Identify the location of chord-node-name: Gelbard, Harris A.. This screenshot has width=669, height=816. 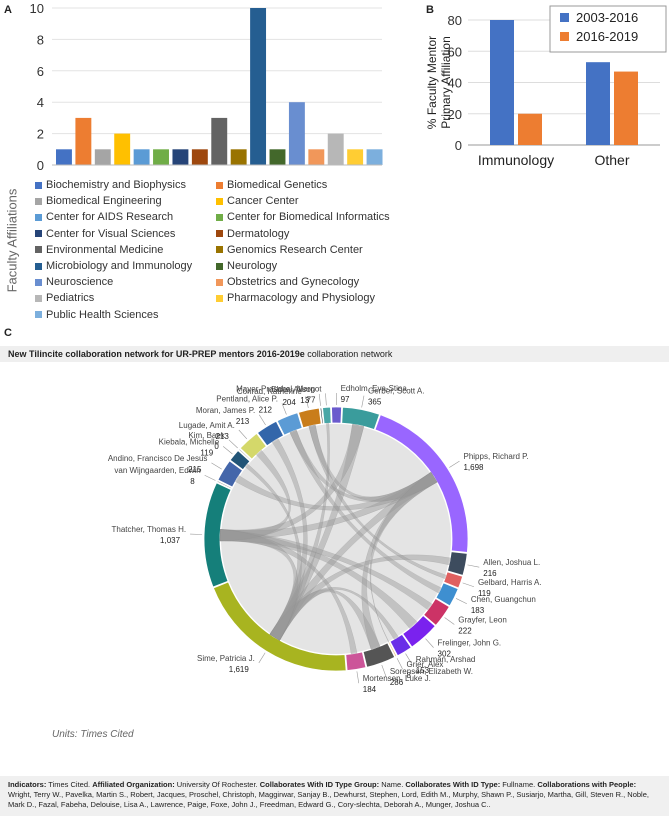
(510, 582).